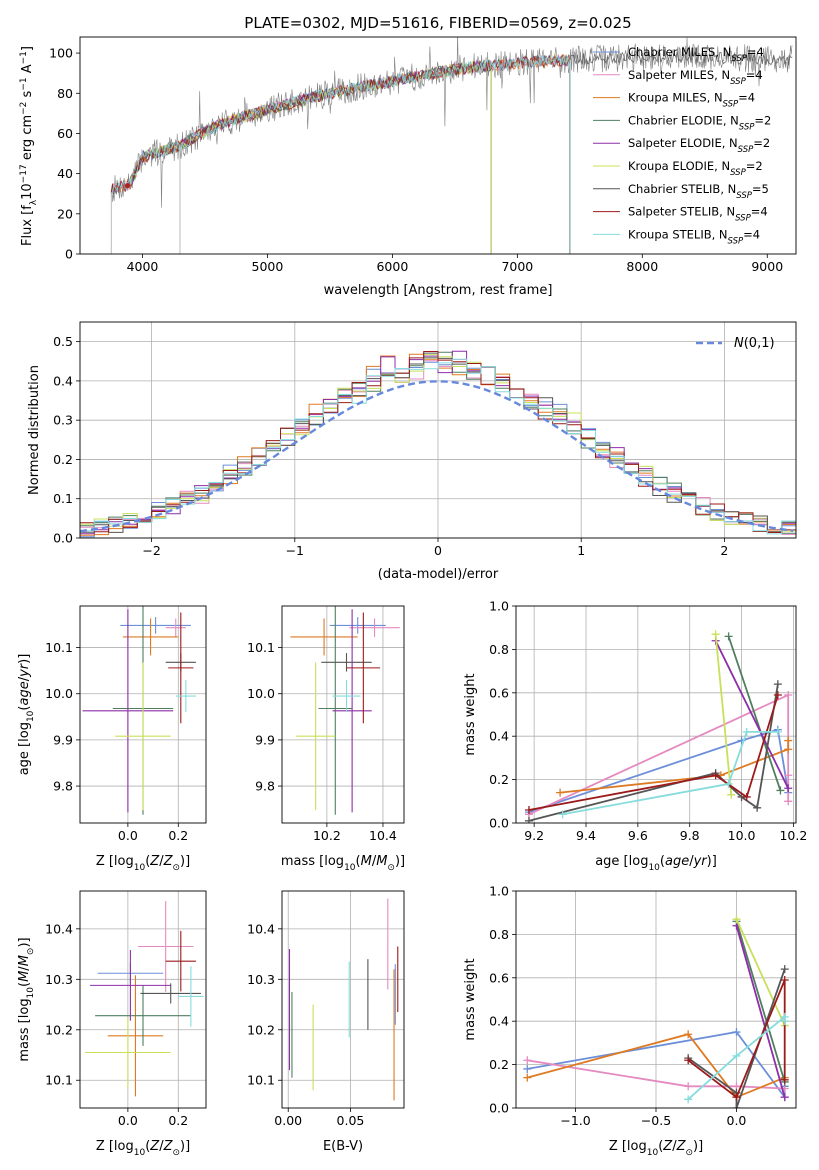 The height and width of the screenshot is (1170, 819). Describe the element at coordinates (438, 550) in the screenshot. I see `x-tick-label: 0` at that location.